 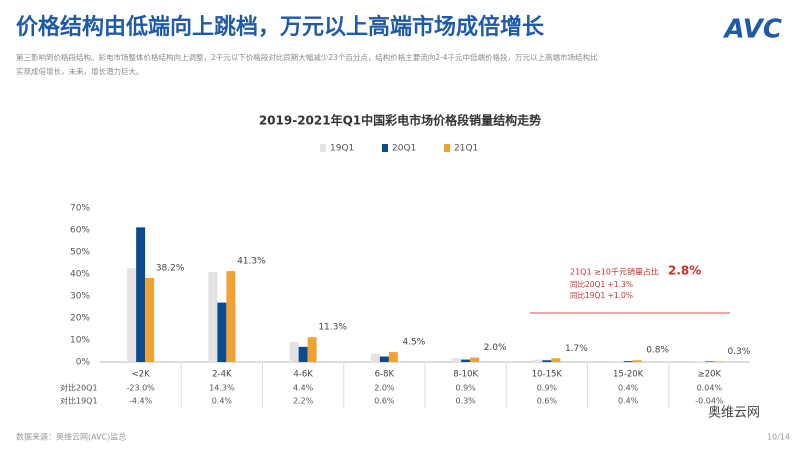 What do you see at coordinates (71, 437) in the screenshot?
I see `source: 数据来源：奥维云网(AVC)监总` at bounding box center [71, 437].